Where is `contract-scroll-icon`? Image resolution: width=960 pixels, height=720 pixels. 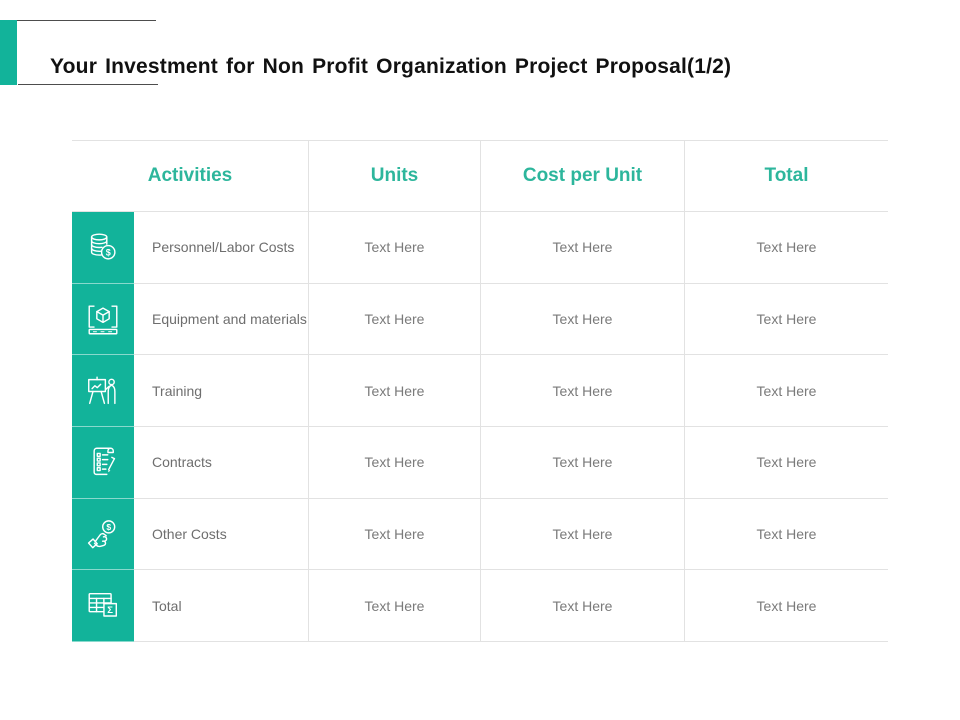
contract-scroll-icon is located at coordinates (104, 461).